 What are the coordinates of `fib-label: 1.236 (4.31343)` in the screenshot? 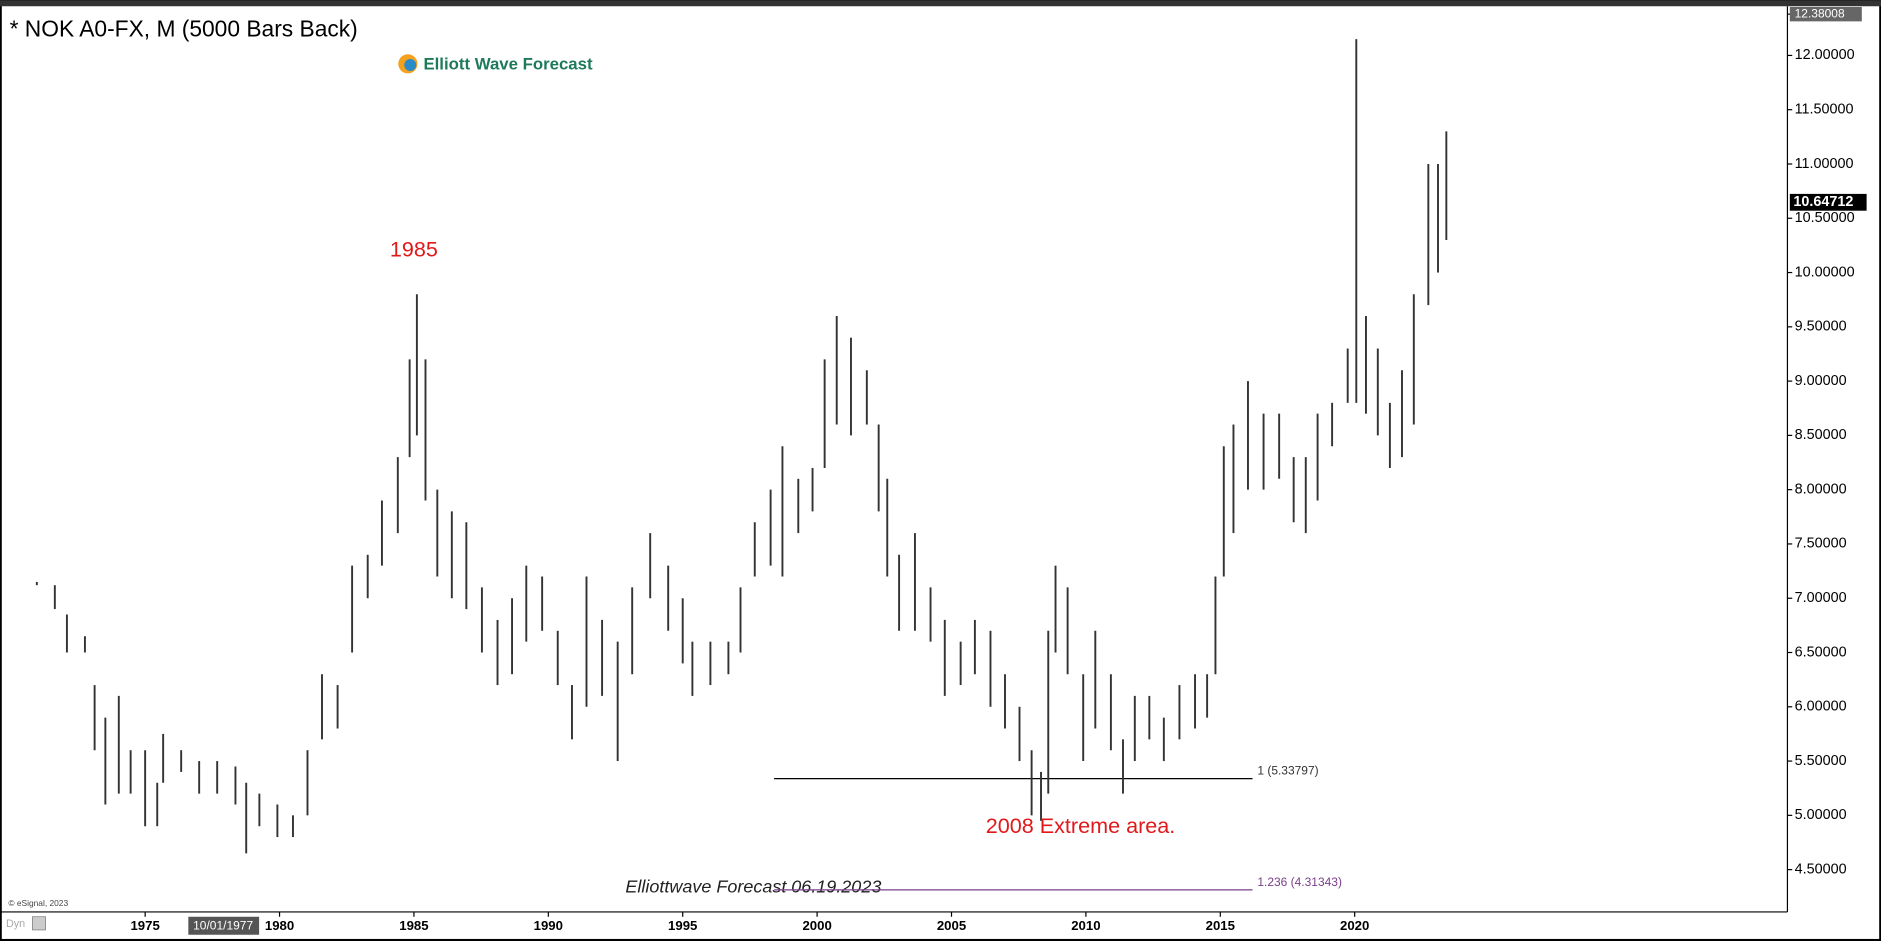 It's located at (1299, 882).